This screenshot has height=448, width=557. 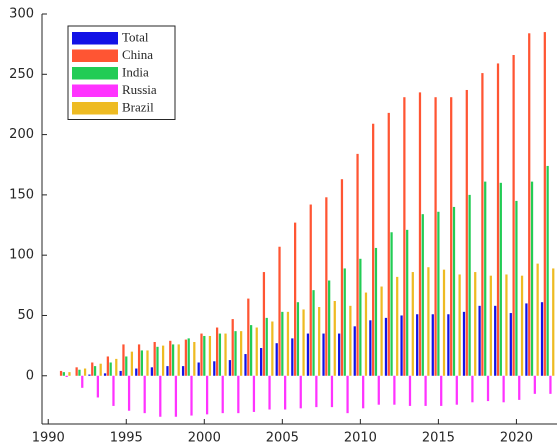 I want to click on legend-label: Total, so click(x=135, y=37).